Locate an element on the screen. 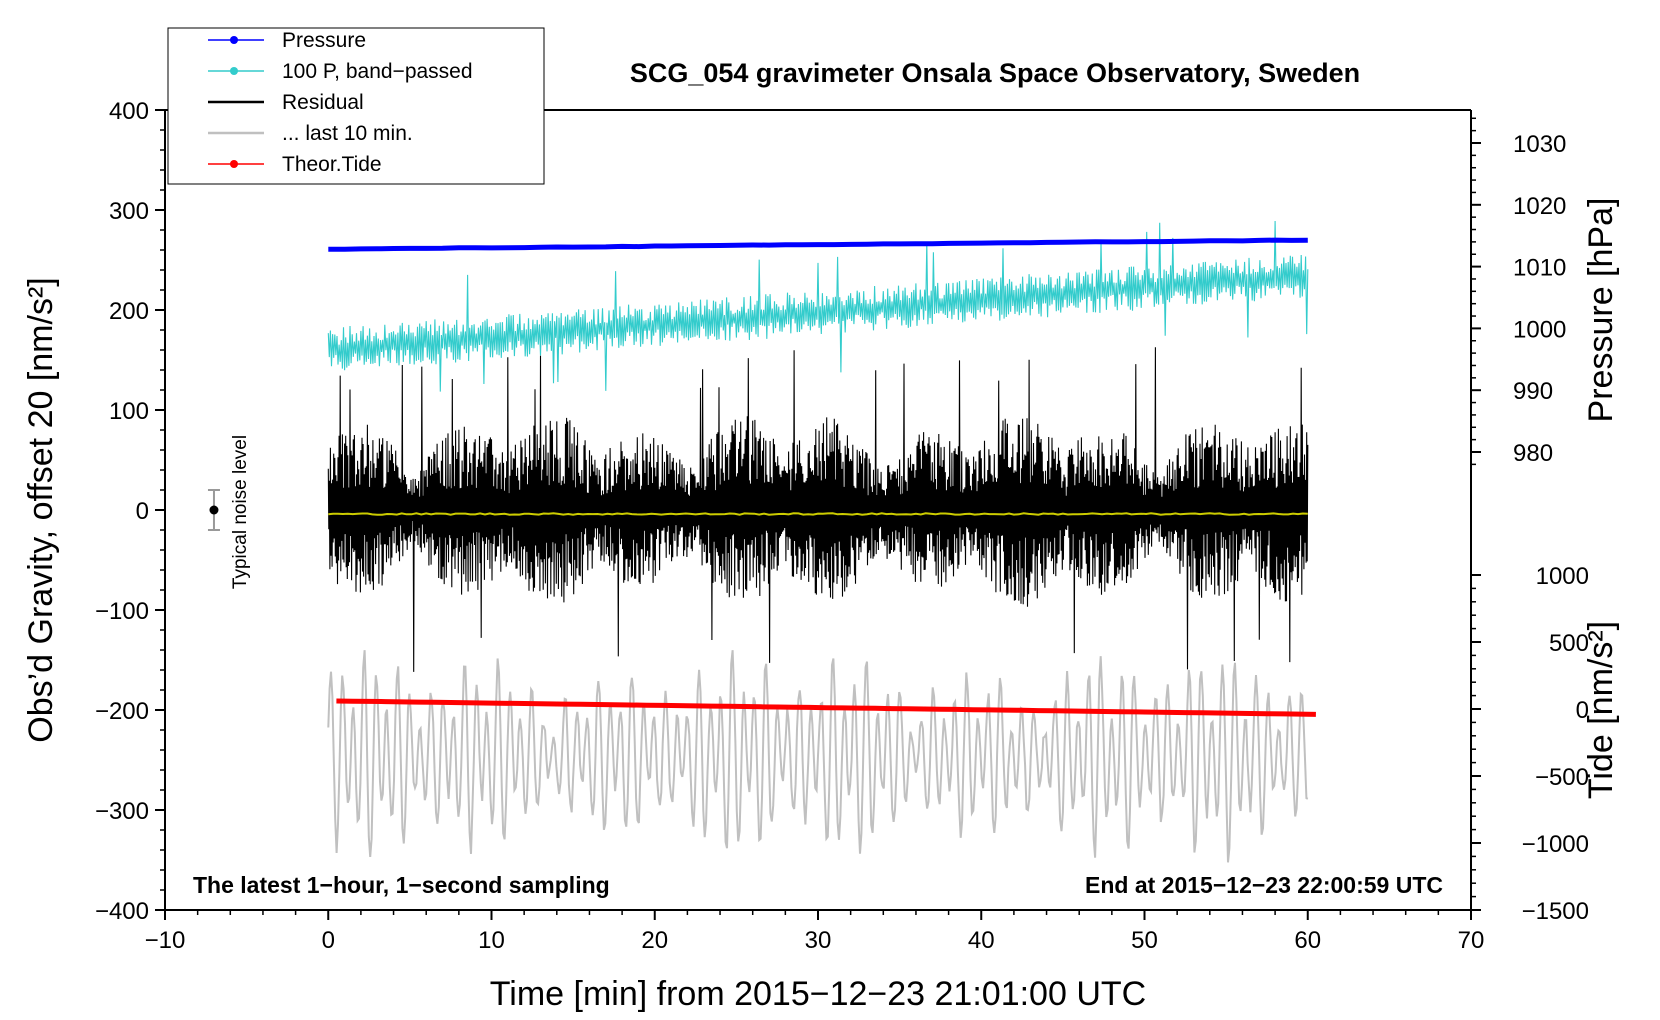  x-tick-label: 20 is located at coordinates (654, 940).